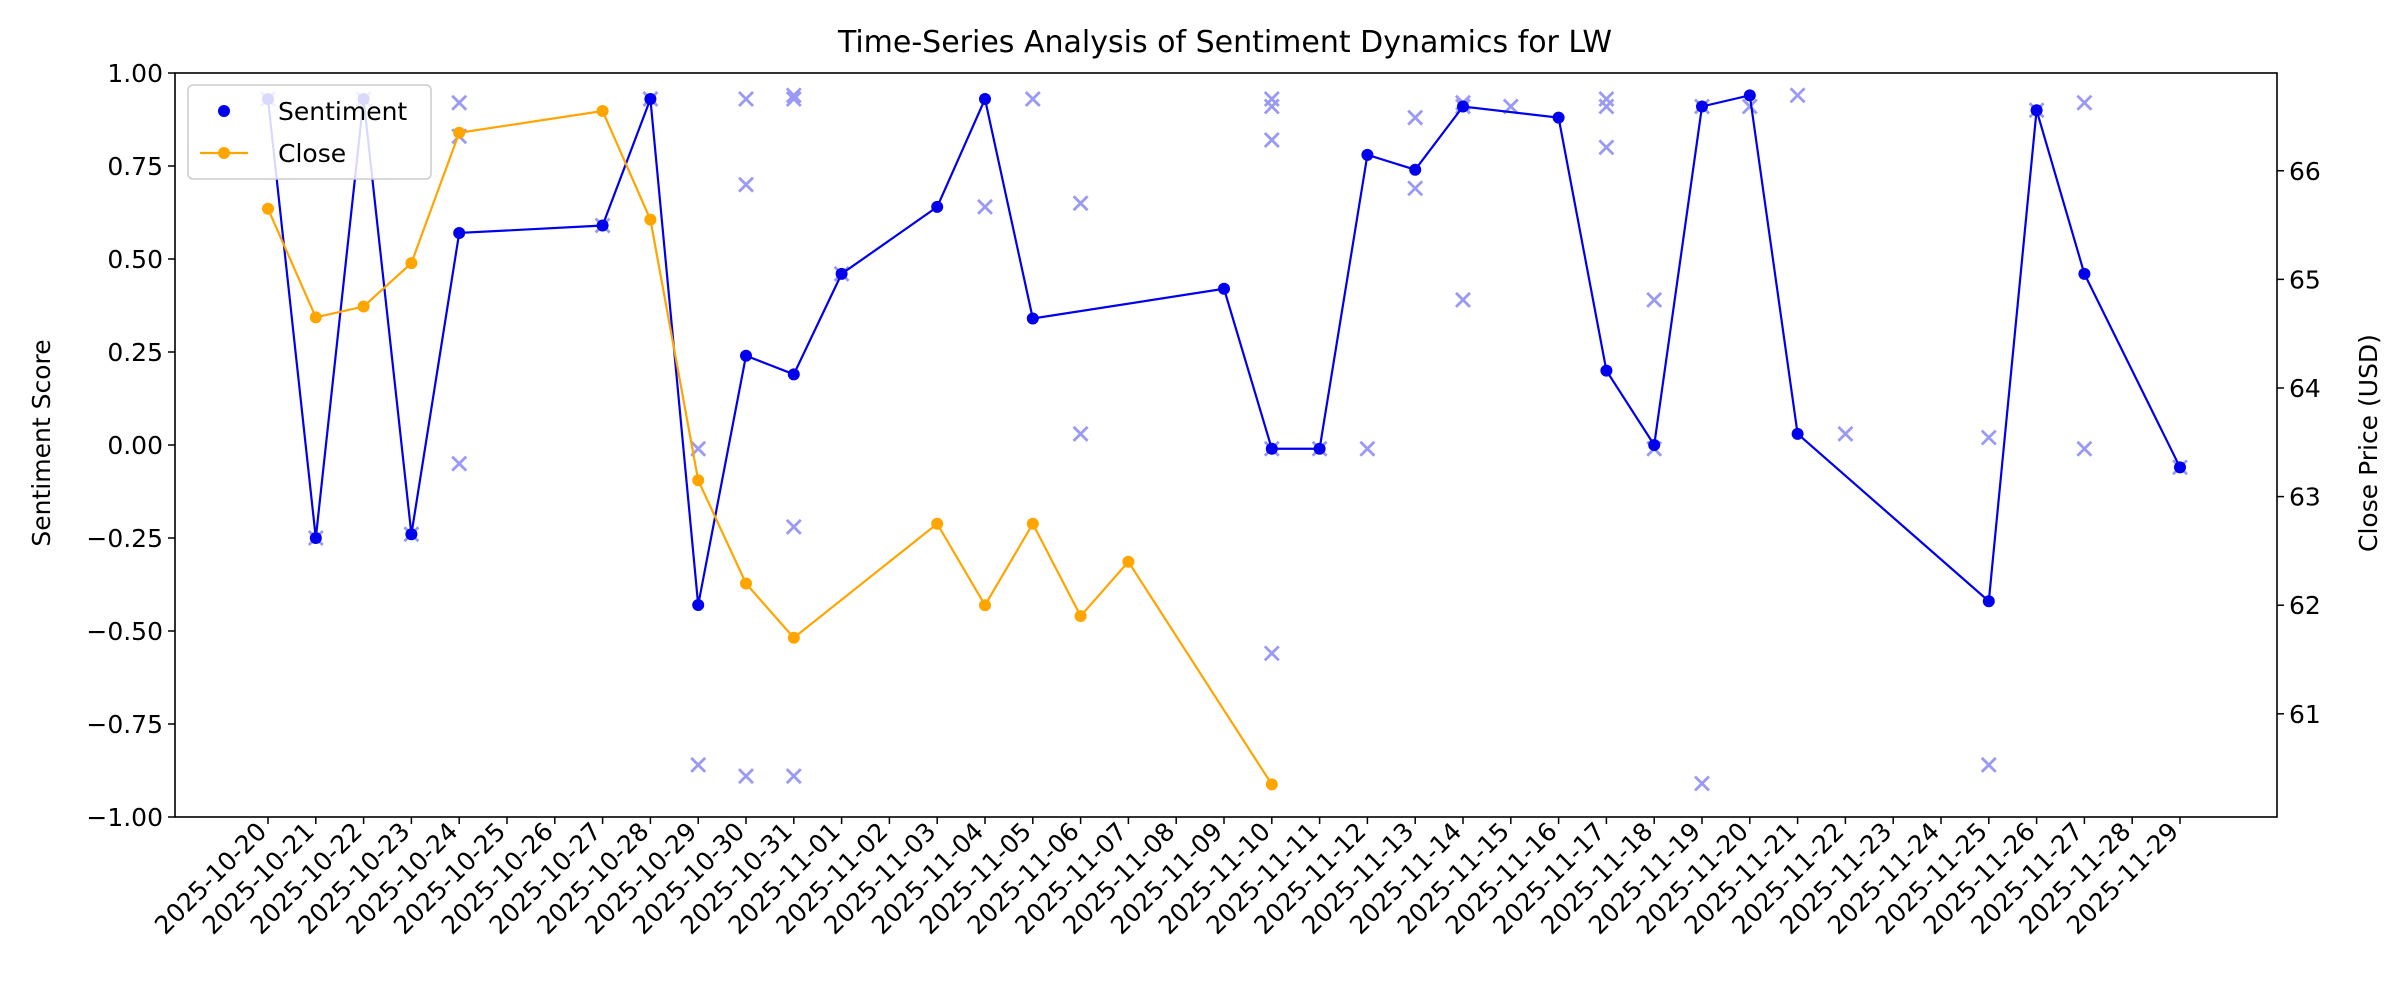 This screenshot has height=1004, width=2400. What do you see at coordinates (124, 538) in the screenshot?
I see `left-axis-tick-label: −0.25` at bounding box center [124, 538].